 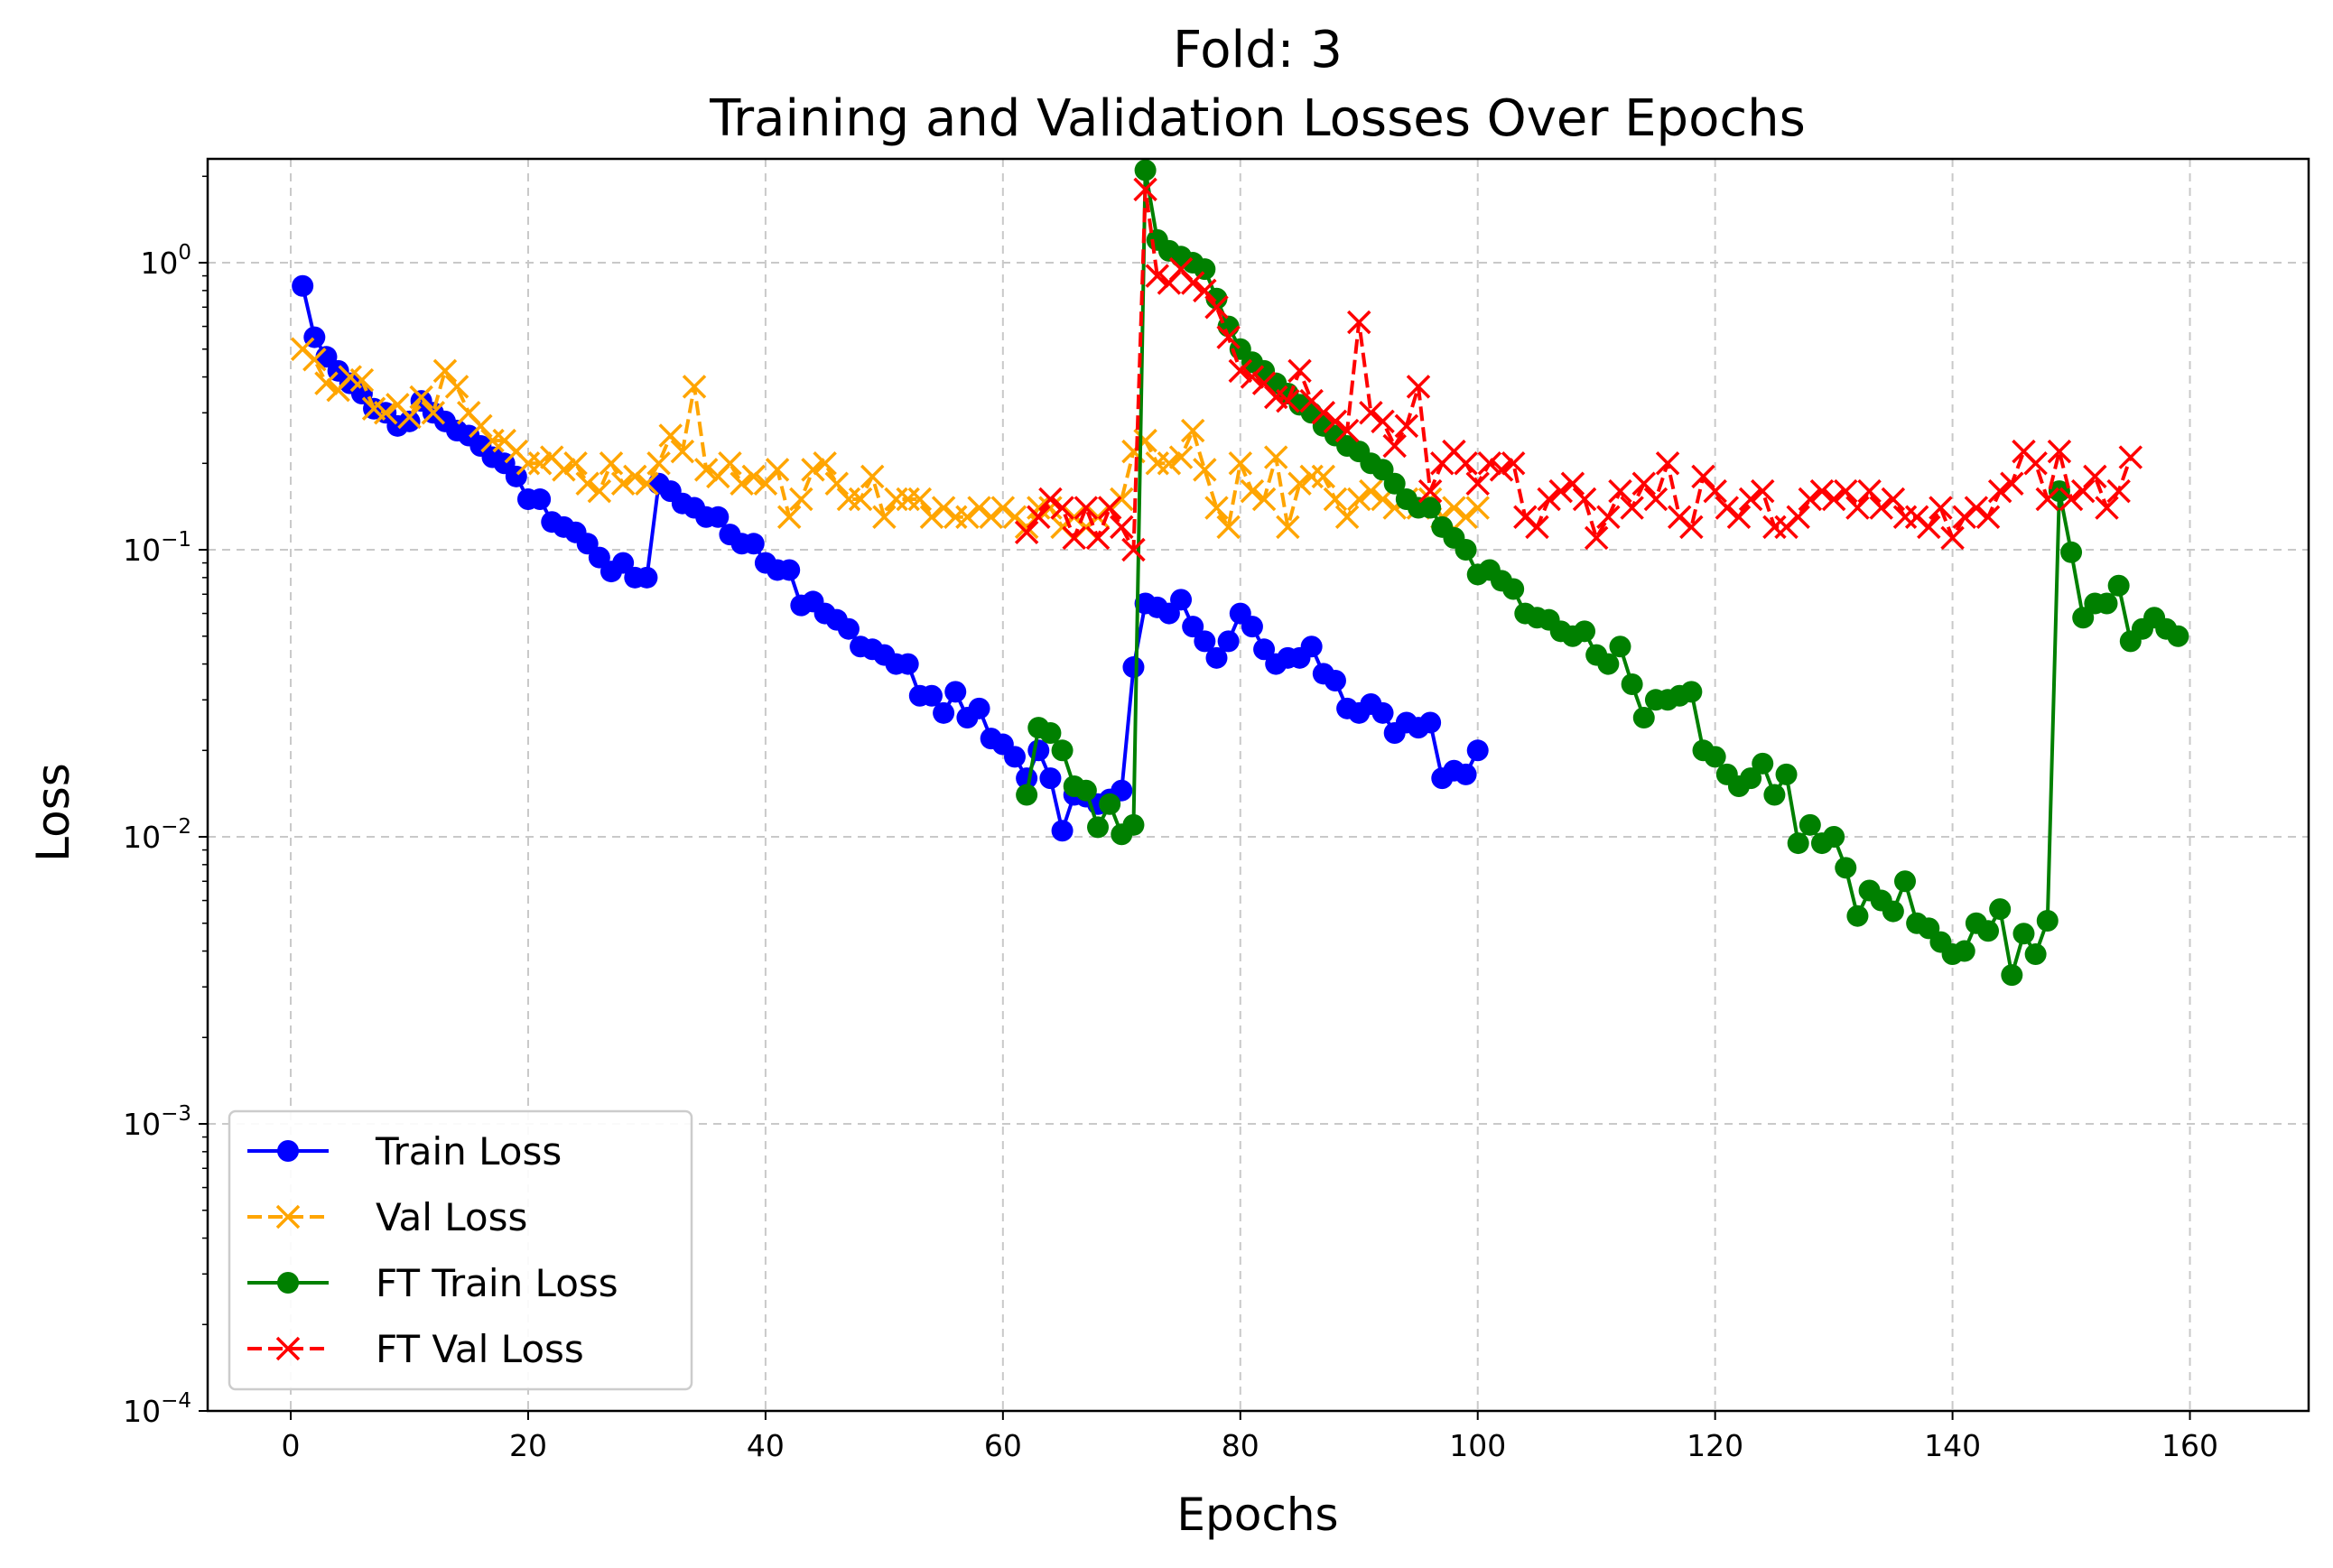 I want to click on y-axis-label: Loss, so click(x=53, y=812).